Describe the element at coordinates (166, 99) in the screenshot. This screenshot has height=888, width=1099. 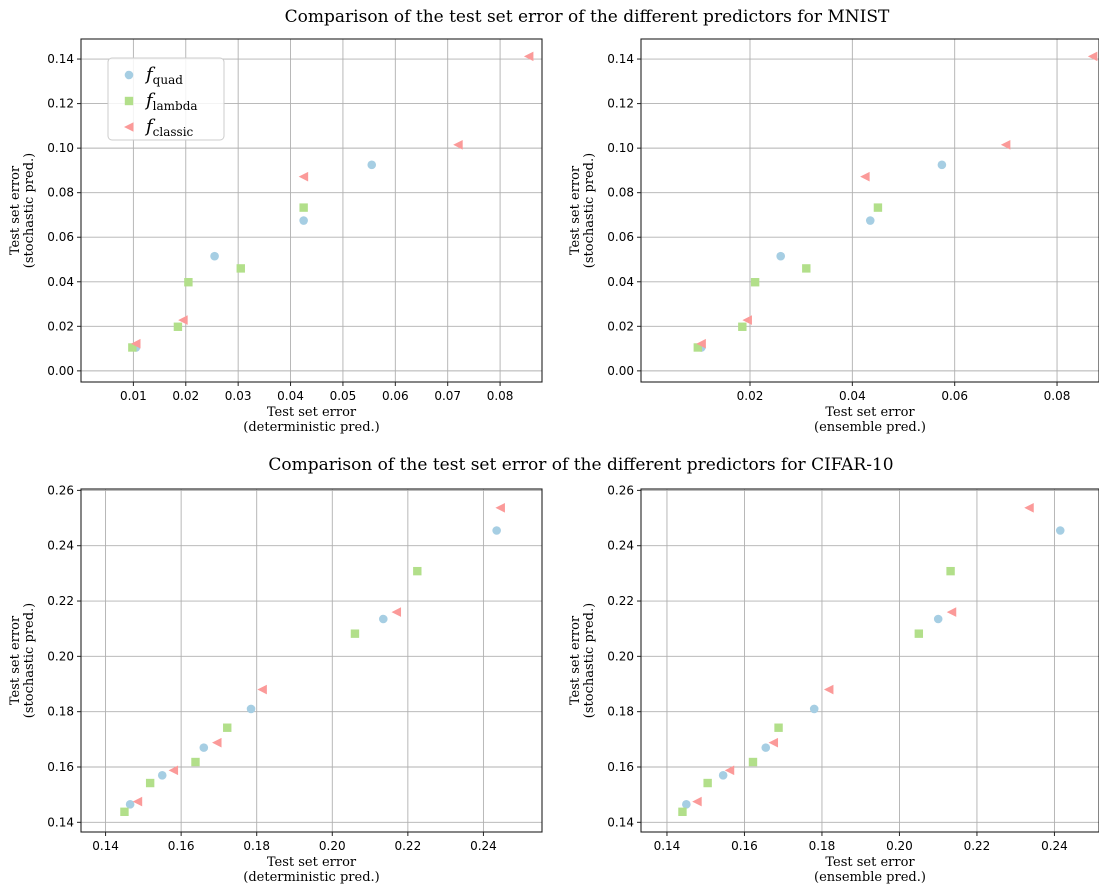
I see `legend-box` at that location.